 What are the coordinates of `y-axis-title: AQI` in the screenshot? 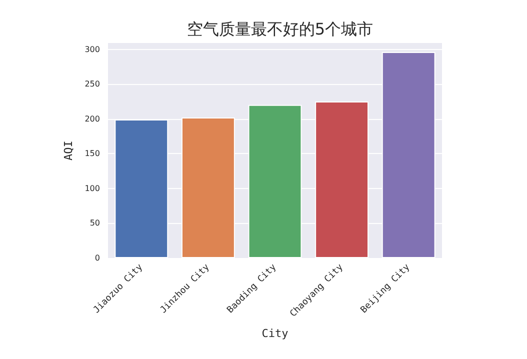 It's located at (68, 150).